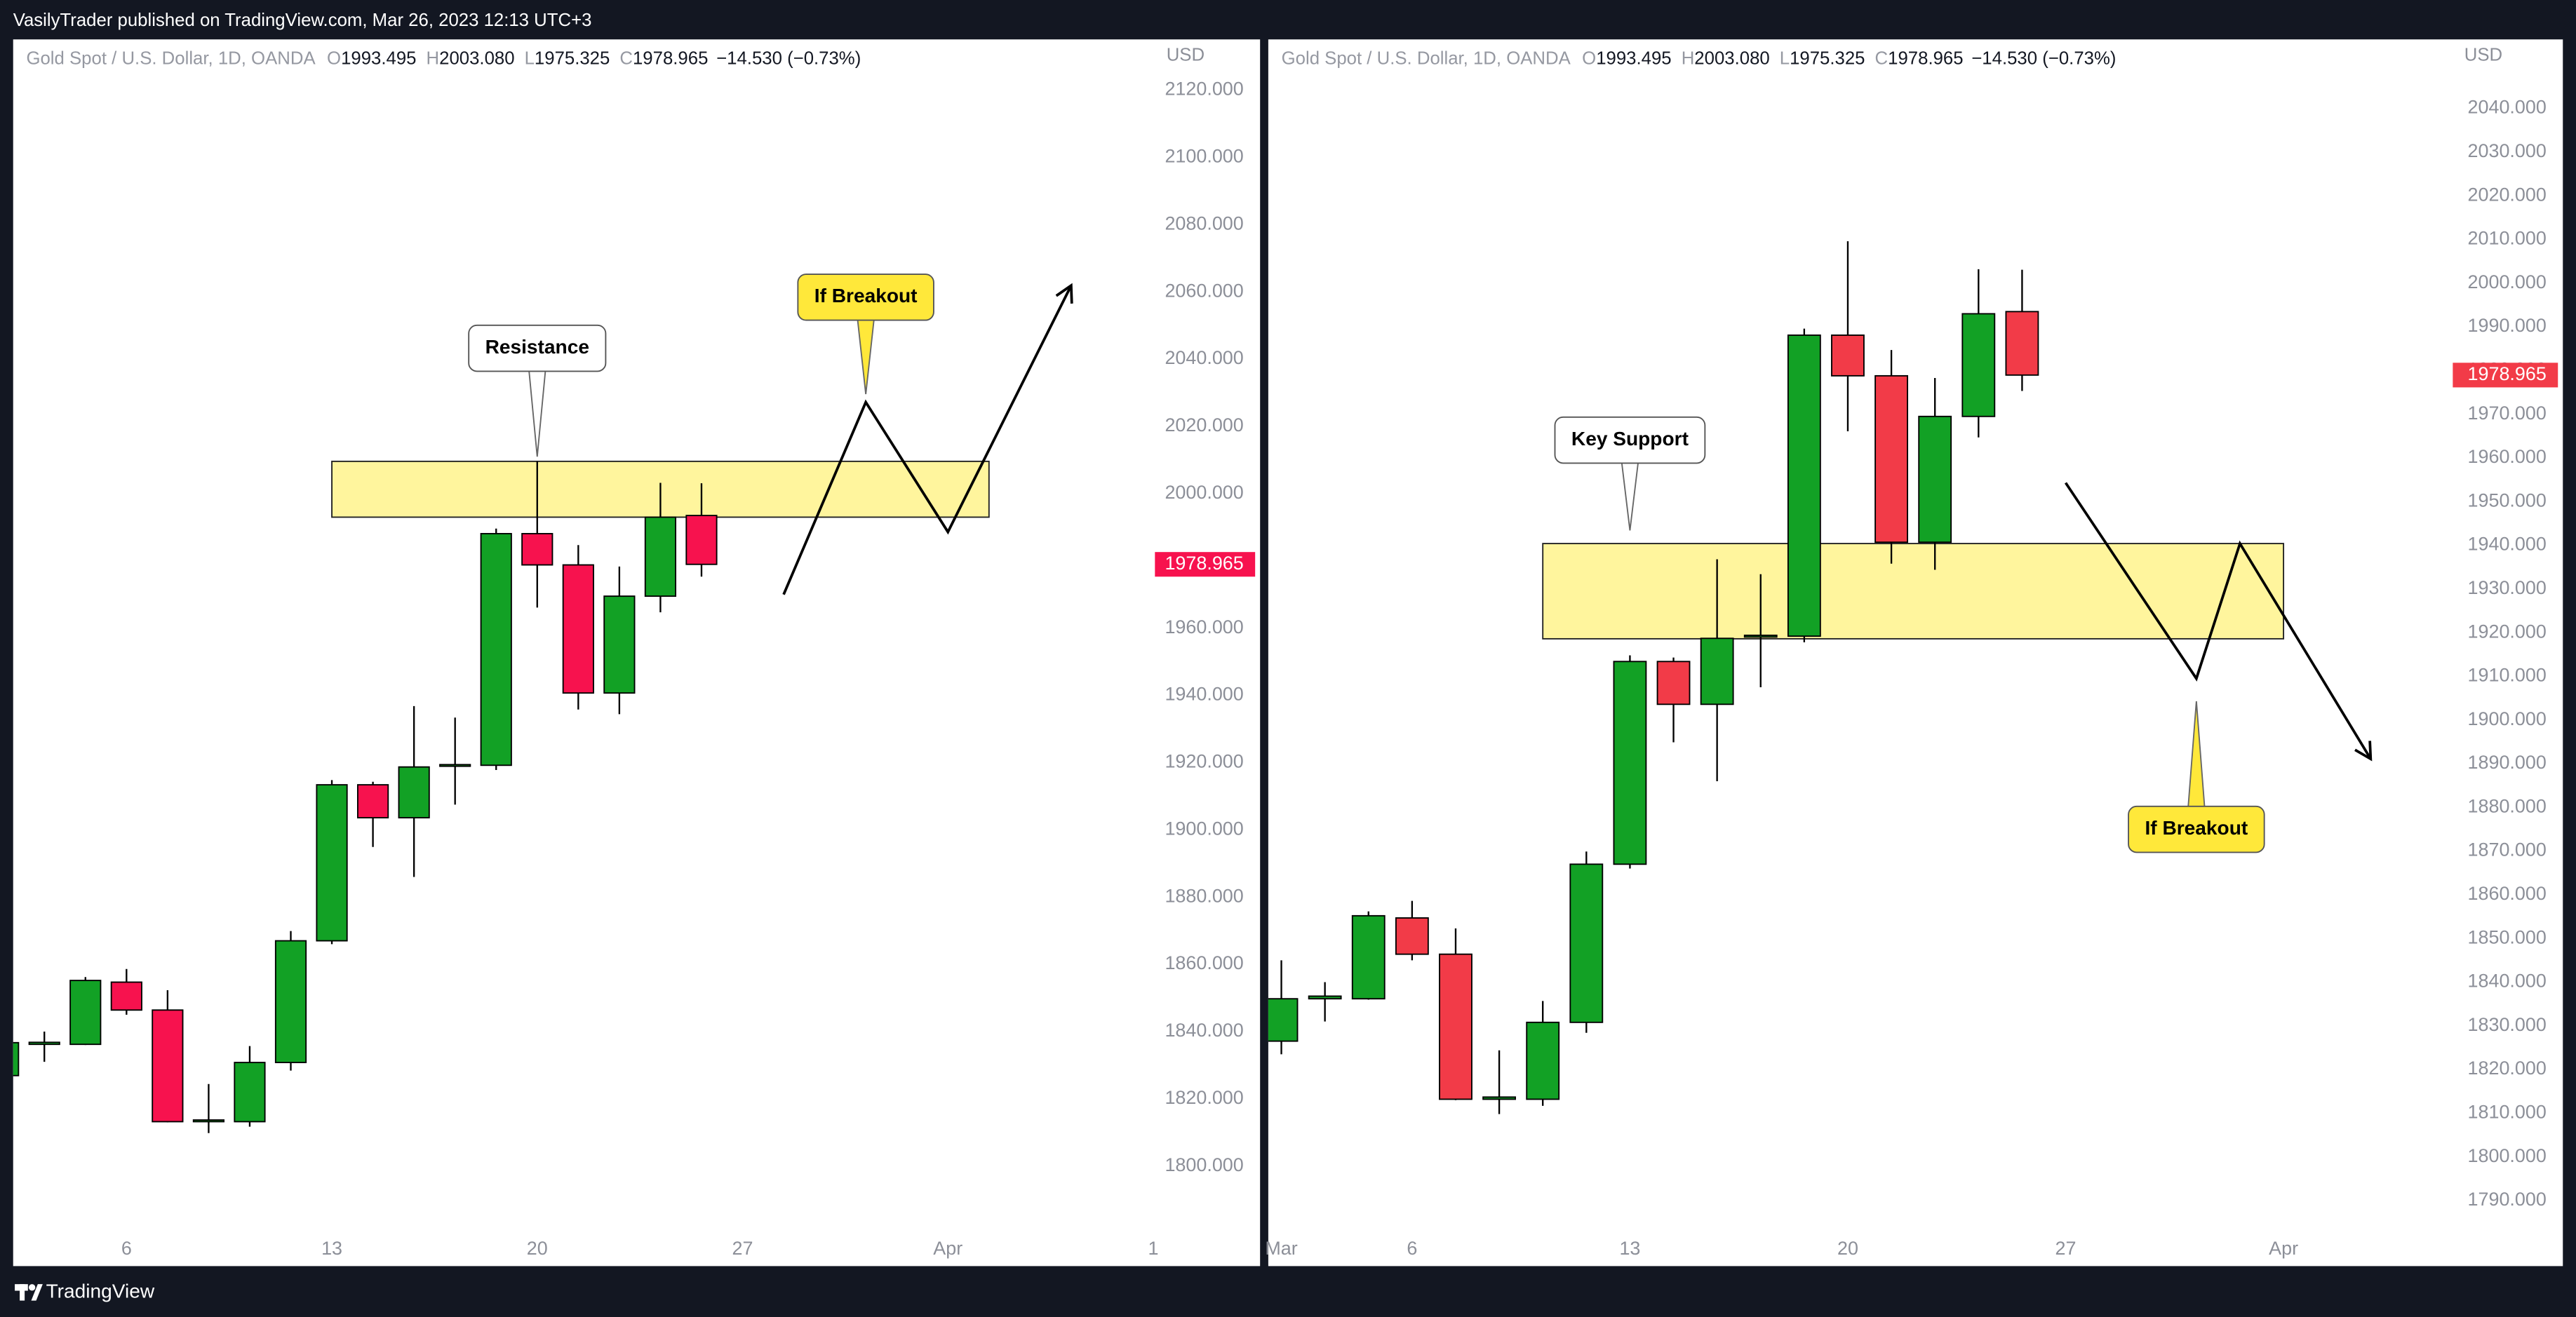 The image size is (2576, 1317). I want to click on callout-text: Key Support, so click(1630, 439).